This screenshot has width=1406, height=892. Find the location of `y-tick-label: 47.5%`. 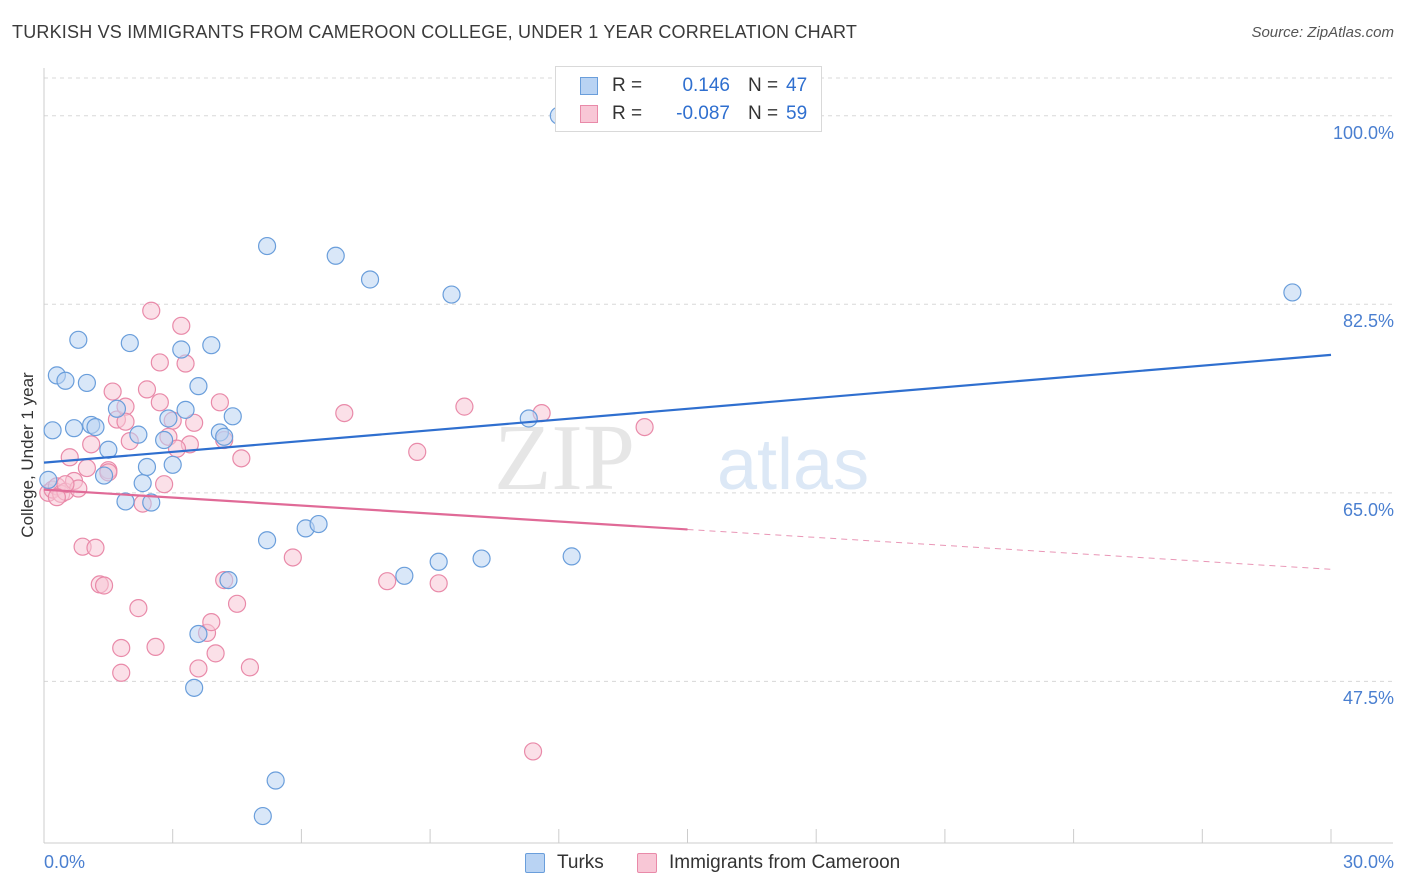

y-tick-label: 47.5% is located at coordinates (1368, 698).